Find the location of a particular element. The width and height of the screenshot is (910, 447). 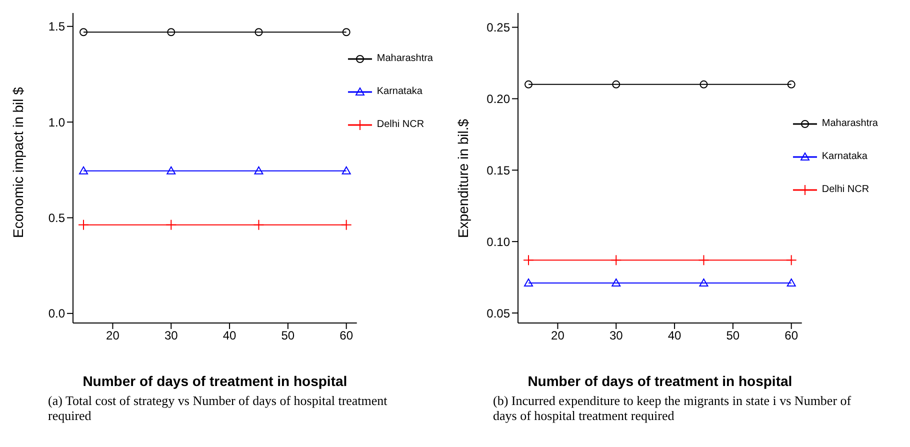

y-tick-label: 0.20 is located at coordinates (498, 99).